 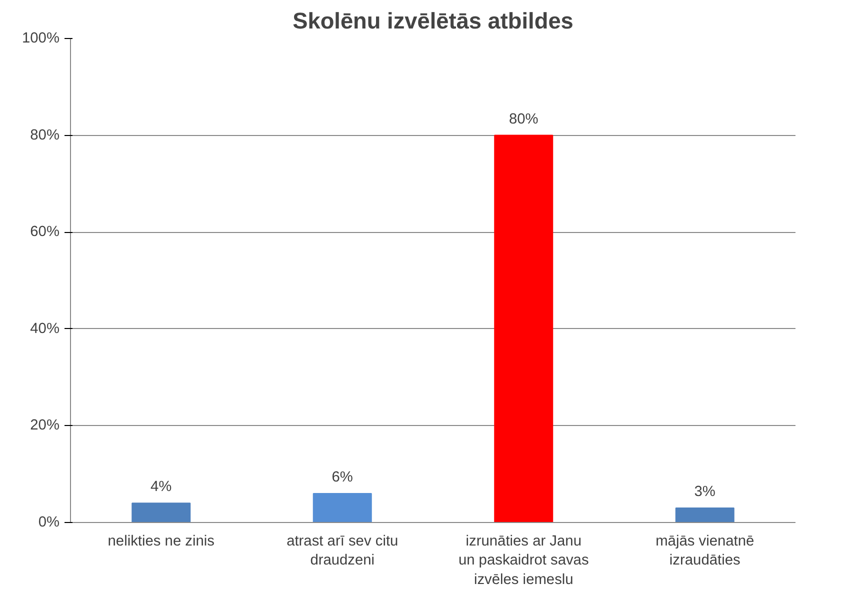 I want to click on data-label: 80%, so click(x=523, y=119).